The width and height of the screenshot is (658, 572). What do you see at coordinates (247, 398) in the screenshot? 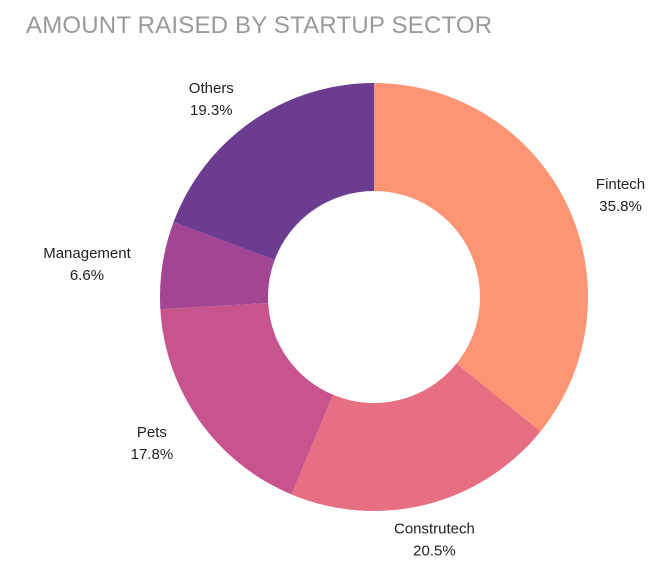
I see `slice-pets` at bounding box center [247, 398].